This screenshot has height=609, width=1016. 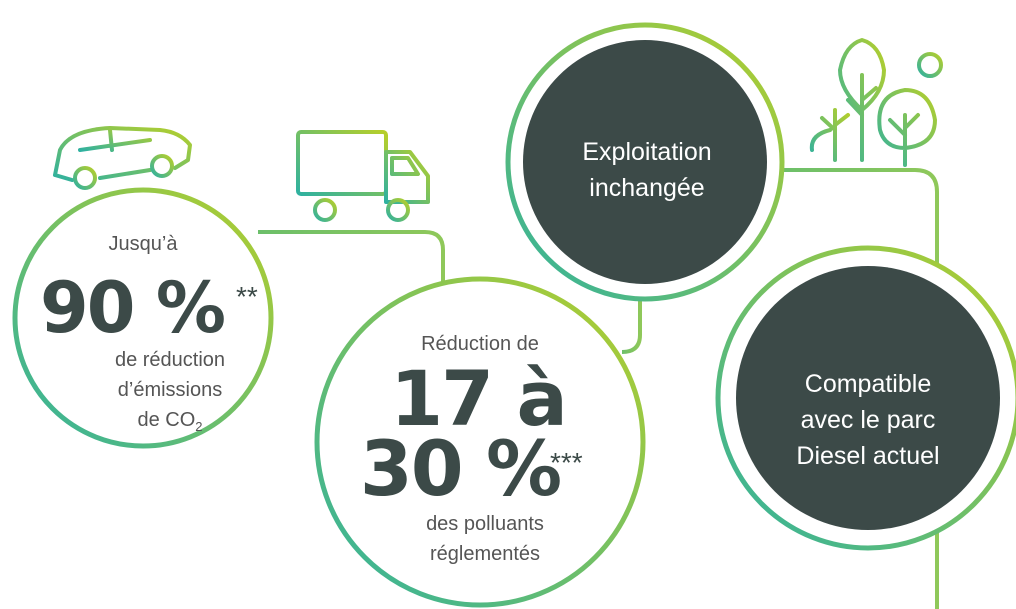 What do you see at coordinates (646, 152) in the screenshot?
I see `text-line: Exploitation` at bounding box center [646, 152].